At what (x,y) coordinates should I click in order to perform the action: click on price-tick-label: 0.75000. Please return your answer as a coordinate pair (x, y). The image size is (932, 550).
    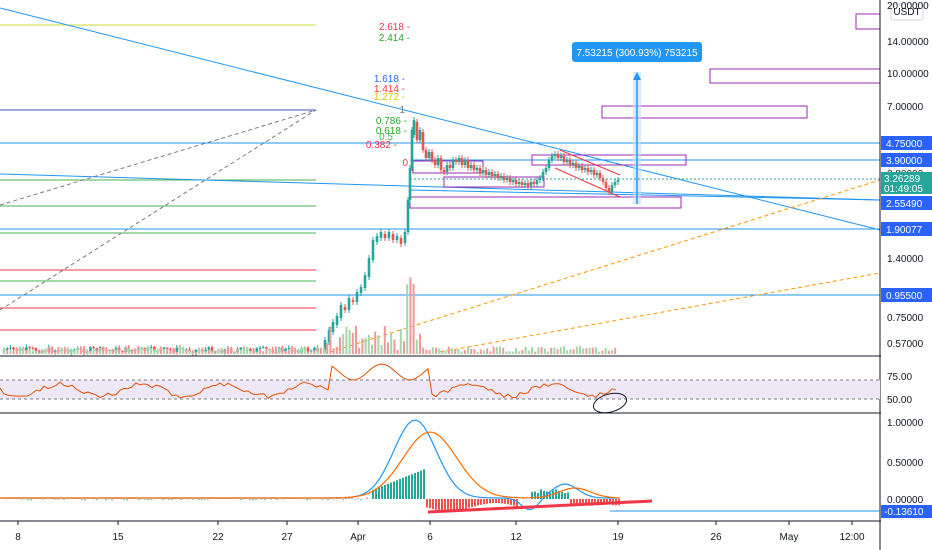
    Looking at the image, I should click on (905, 318).